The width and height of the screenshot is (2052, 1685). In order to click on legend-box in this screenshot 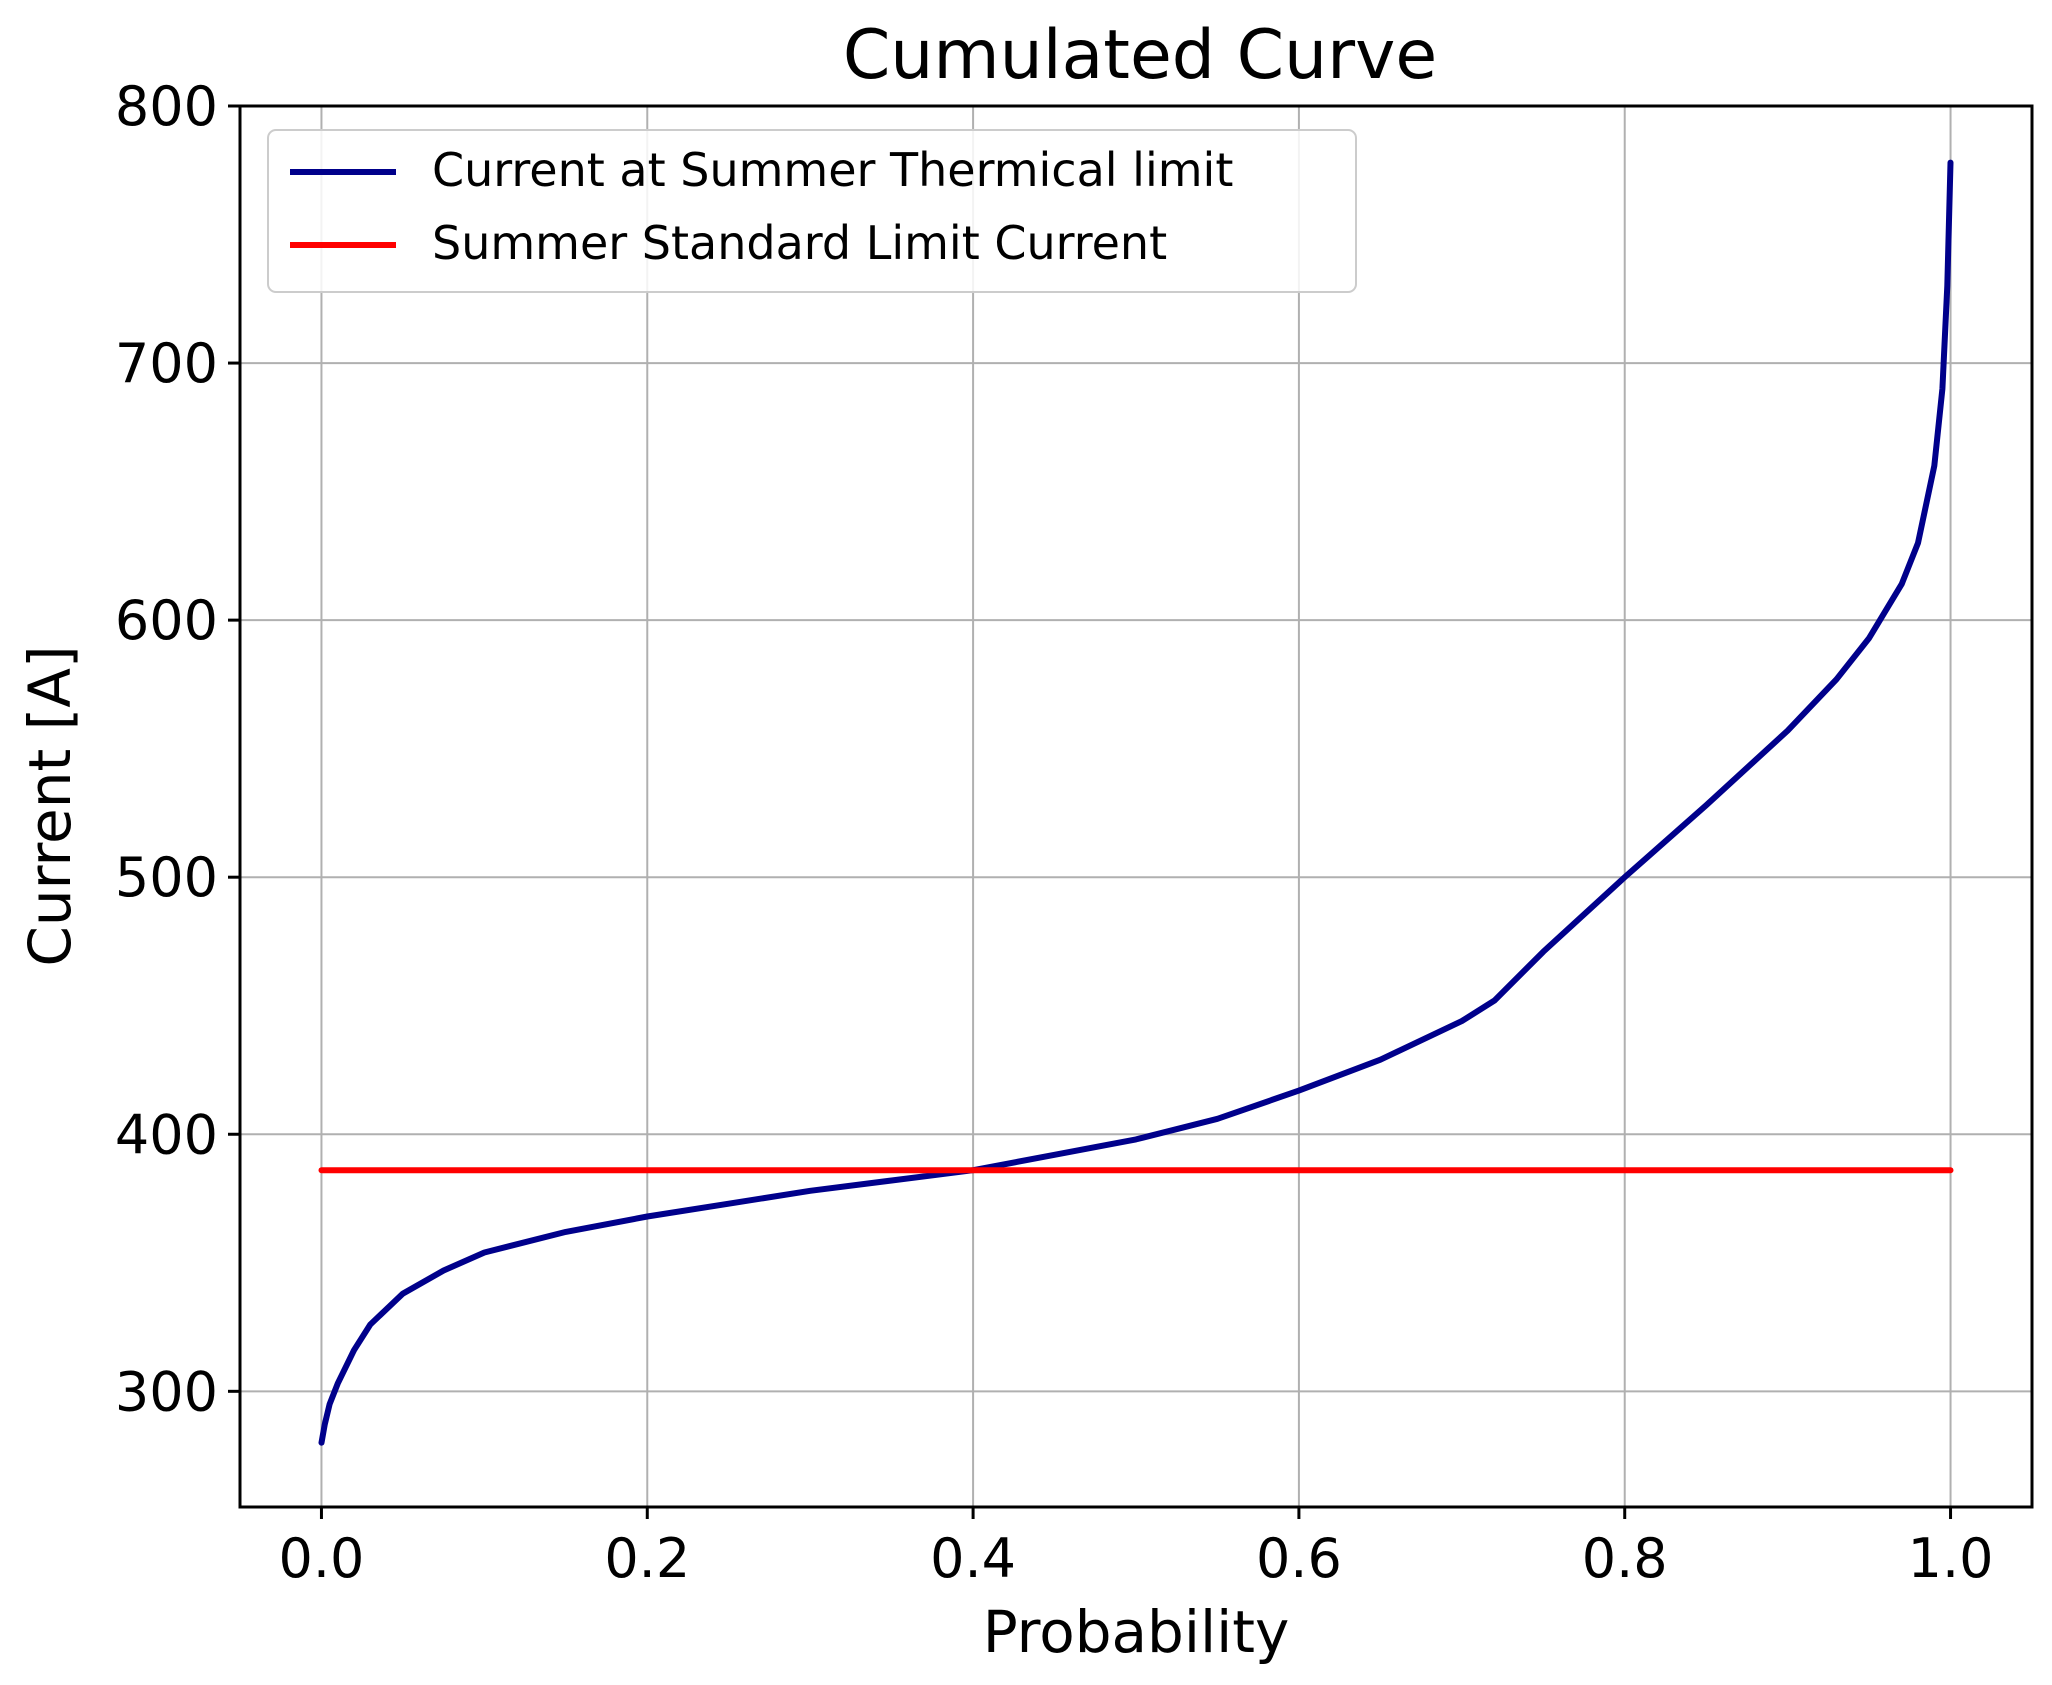, I will do `click(812, 211)`.